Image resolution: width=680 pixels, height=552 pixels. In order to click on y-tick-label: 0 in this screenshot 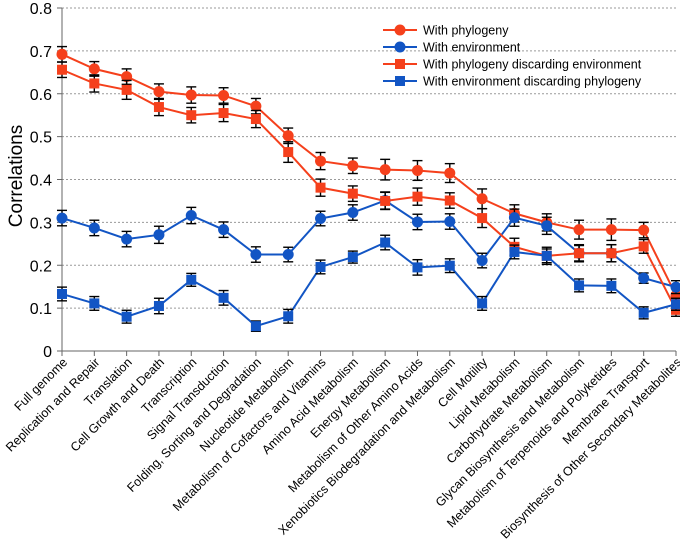, I will do `click(47, 352)`.